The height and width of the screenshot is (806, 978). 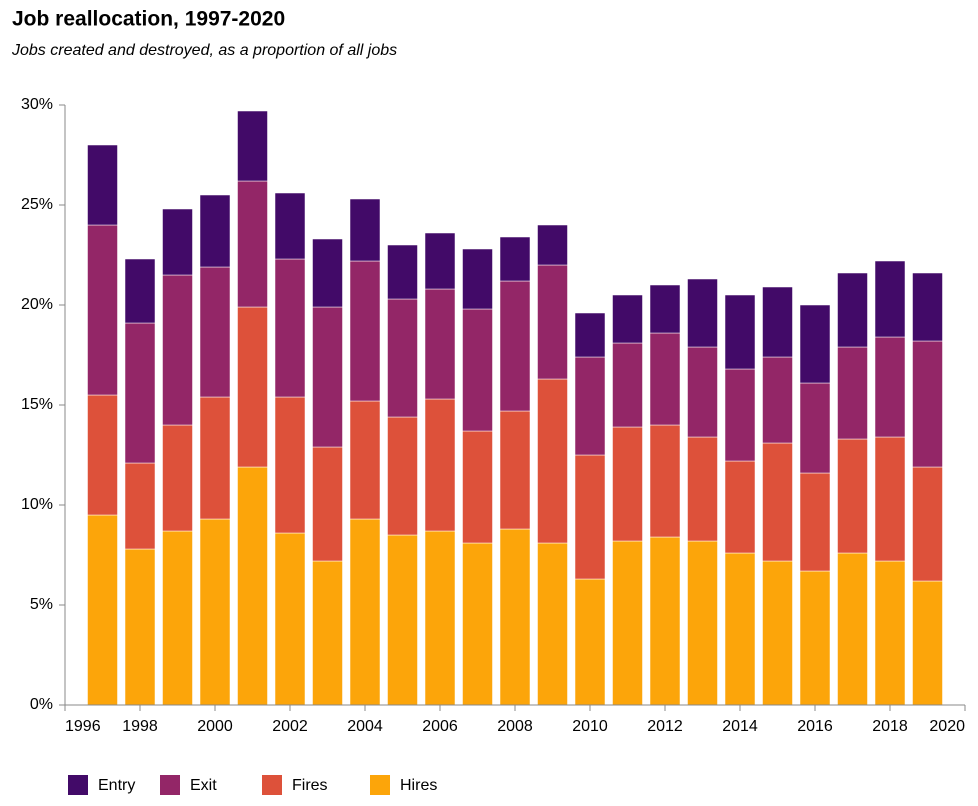 I want to click on y-tick-label: 20%, so click(x=37, y=304).